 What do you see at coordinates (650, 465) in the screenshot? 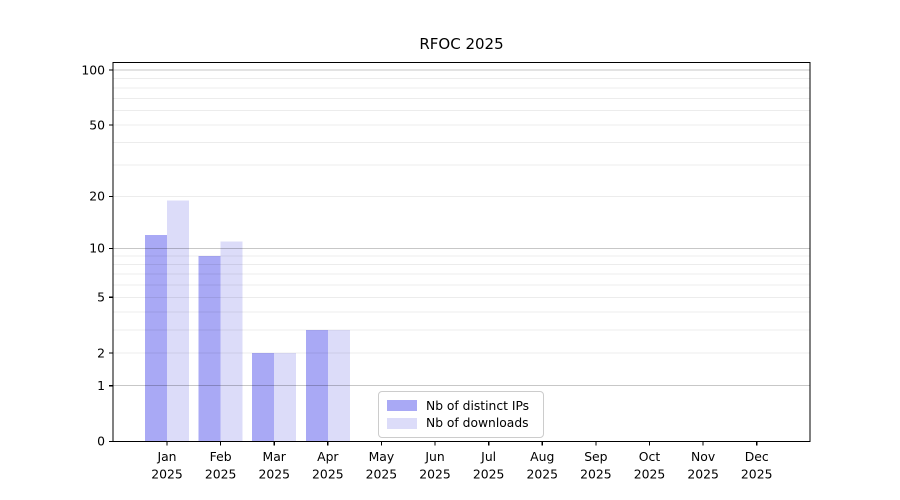
I see `x-tick-label: Oct 2025` at bounding box center [650, 465].